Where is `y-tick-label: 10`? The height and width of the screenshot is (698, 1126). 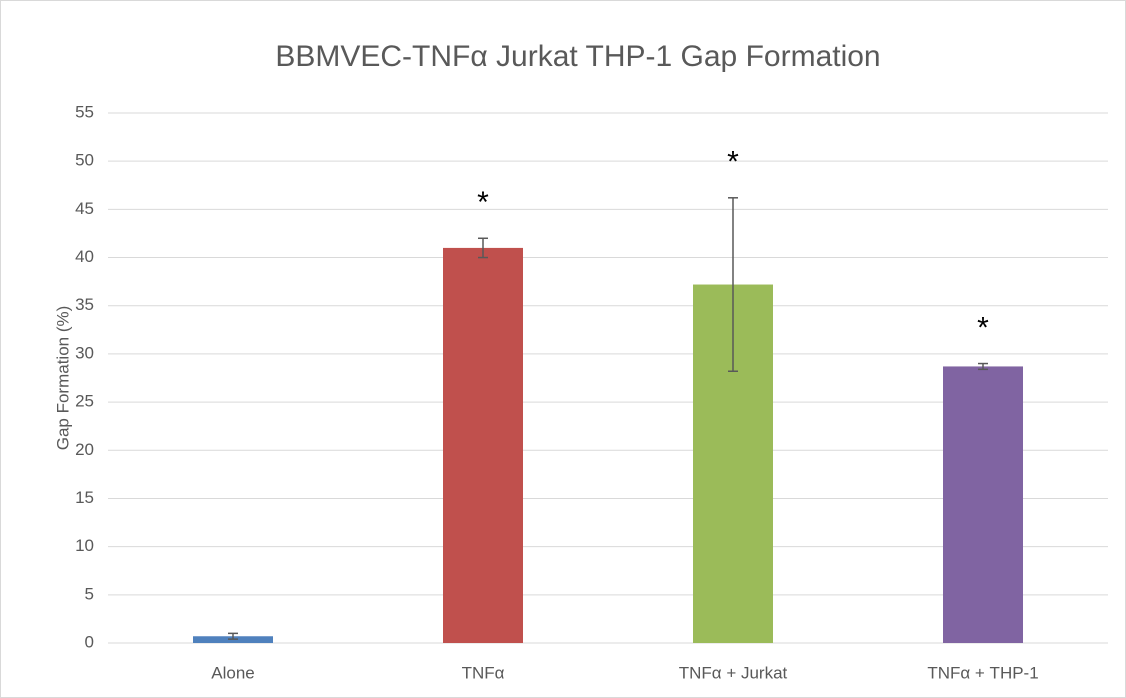 y-tick-label: 10 is located at coordinates (84, 545).